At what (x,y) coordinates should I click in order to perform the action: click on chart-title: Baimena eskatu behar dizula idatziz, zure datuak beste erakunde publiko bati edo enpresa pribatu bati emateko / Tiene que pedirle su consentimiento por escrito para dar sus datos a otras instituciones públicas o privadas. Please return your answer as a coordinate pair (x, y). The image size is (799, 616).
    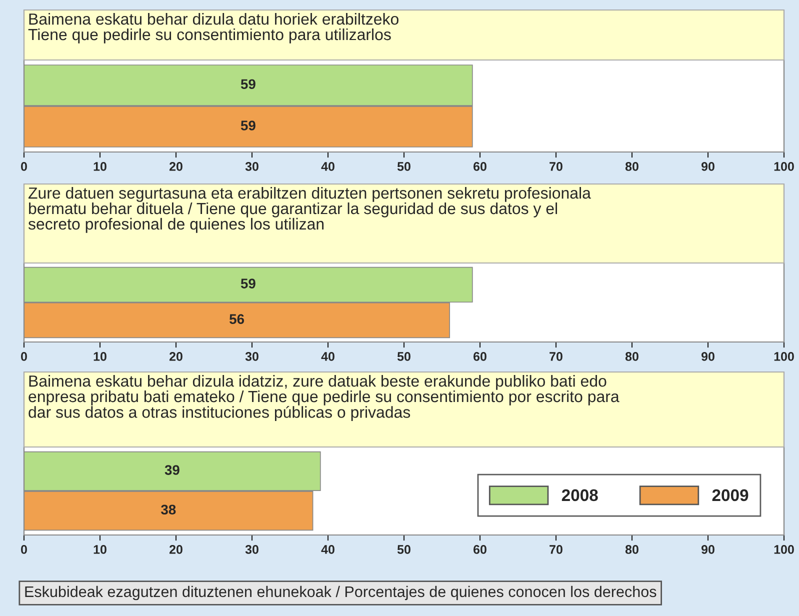
    Looking at the image, I should click on (324, 398).